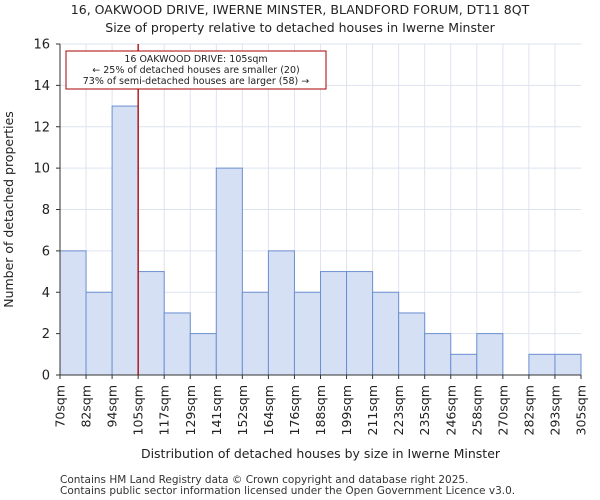 The image size is (600, 500). Describe the element at coordinates (195, 59) in the screenshot. I see `annotation-line-1: 16 OAKWOOD DRIVE: 105sqm` at that location.